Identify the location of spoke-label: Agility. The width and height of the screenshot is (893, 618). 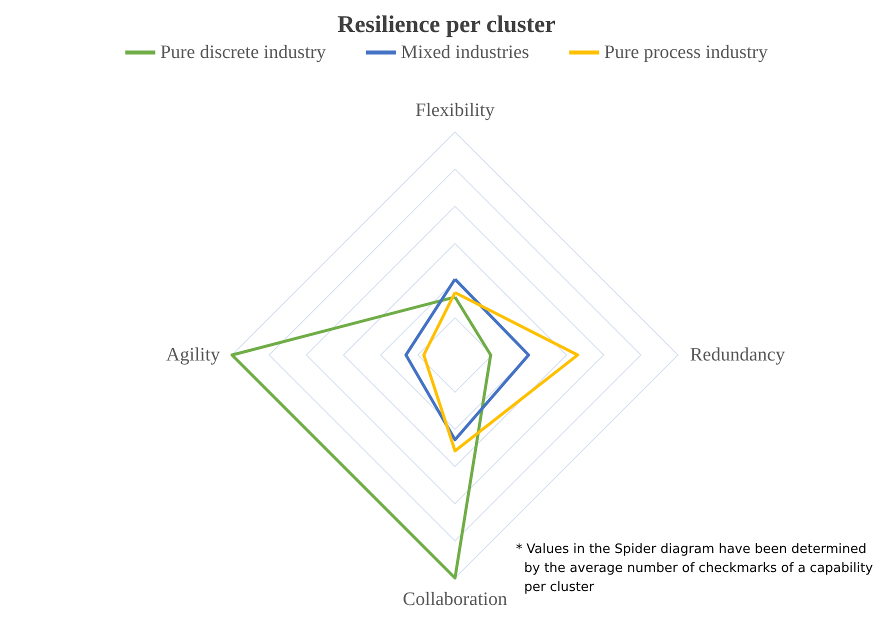
(193, 355).